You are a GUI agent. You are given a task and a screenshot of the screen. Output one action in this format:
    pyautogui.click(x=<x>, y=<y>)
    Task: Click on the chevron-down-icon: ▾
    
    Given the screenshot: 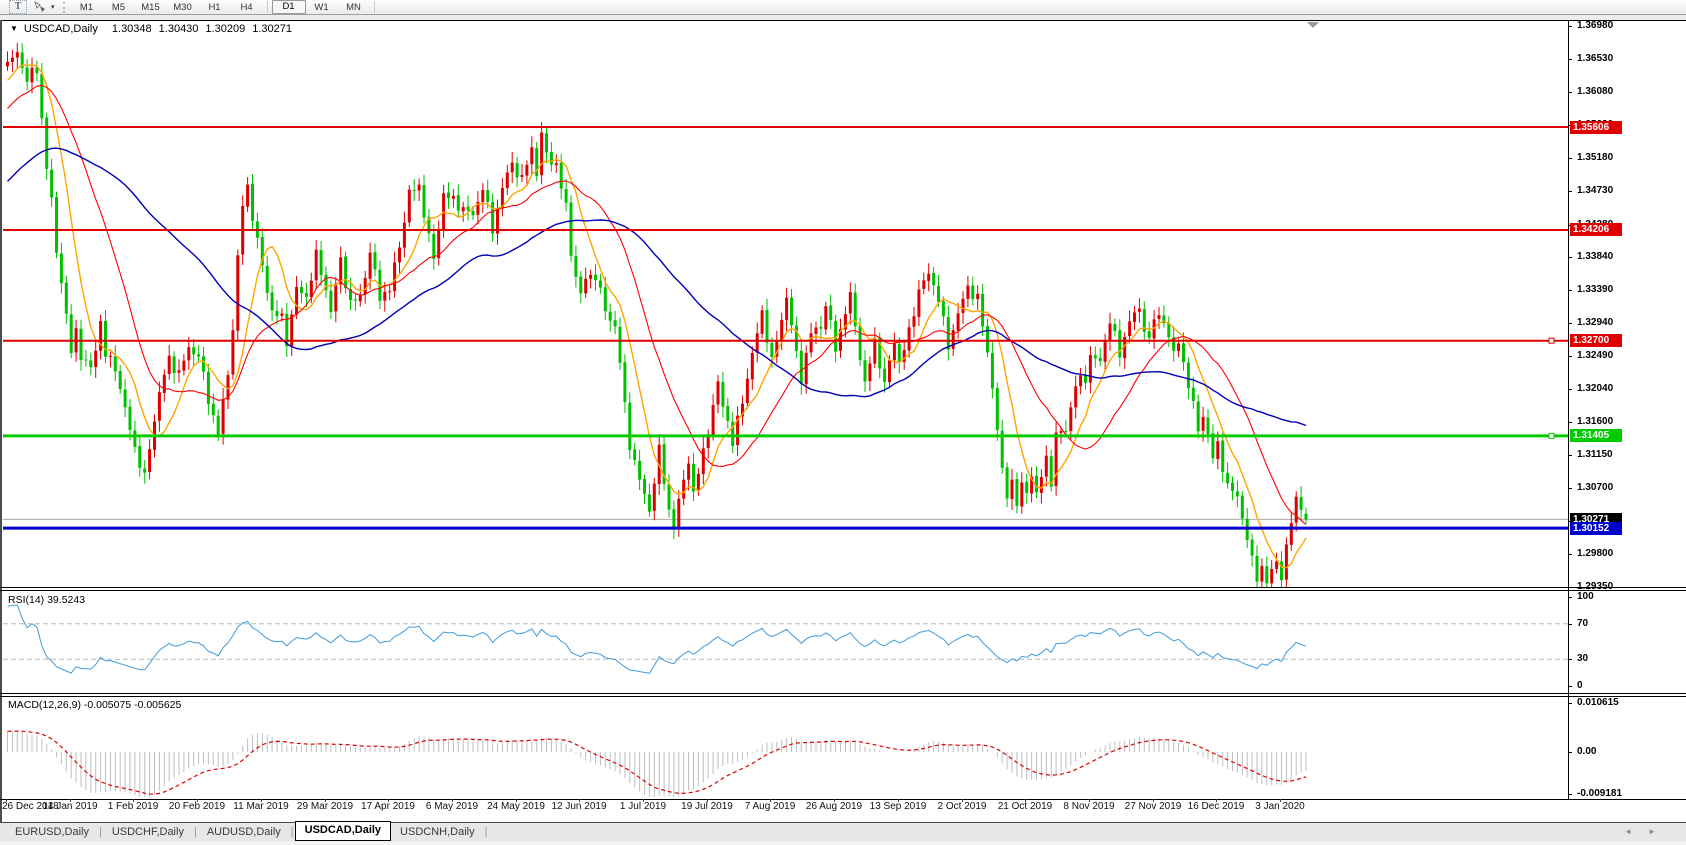 What is the action you would take?
    pyautogui.click(x=53, y=7)
    